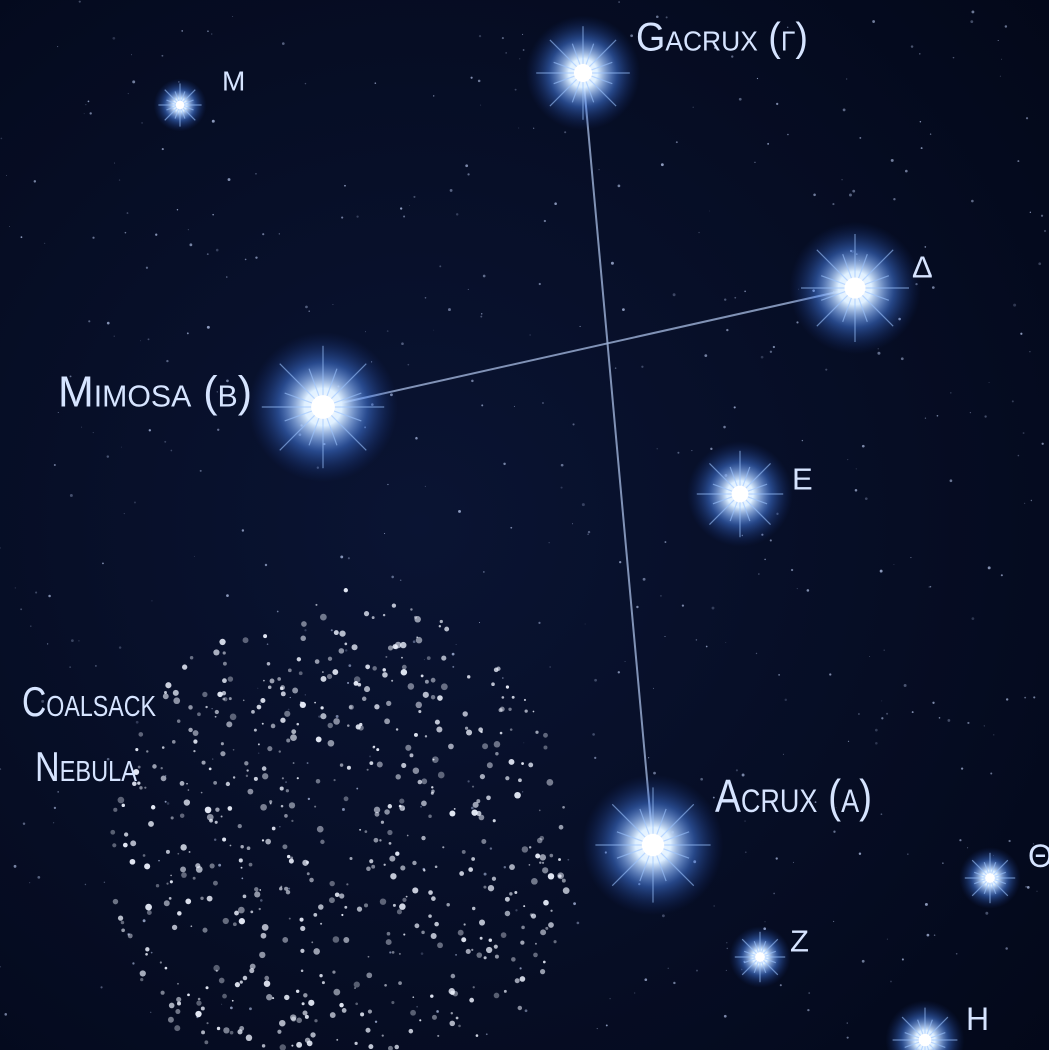 Image resolution: width=1049 pixels, height=1050 pixels. What do you see at coordinates (799, 937) in the screenshot?
I see `star-label: ζ` at bounding box center [799, 937].